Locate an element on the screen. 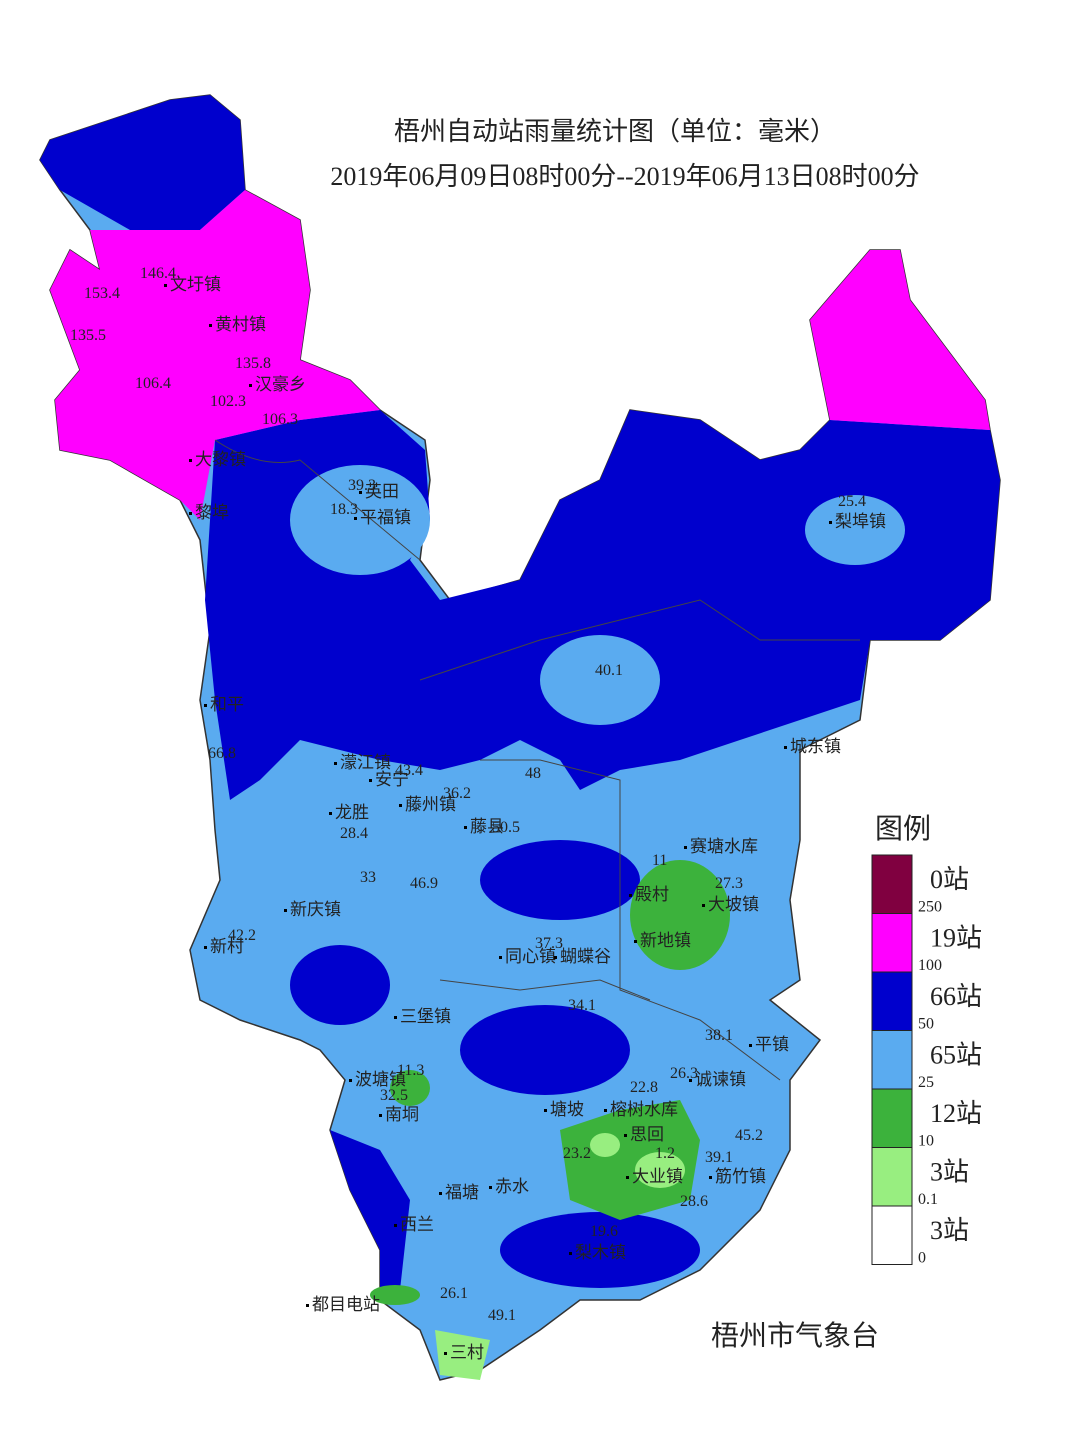 The width and height of the screenshot is (1080, 1440). place-name: 大黎镇 is located at coordinates (220, 459).